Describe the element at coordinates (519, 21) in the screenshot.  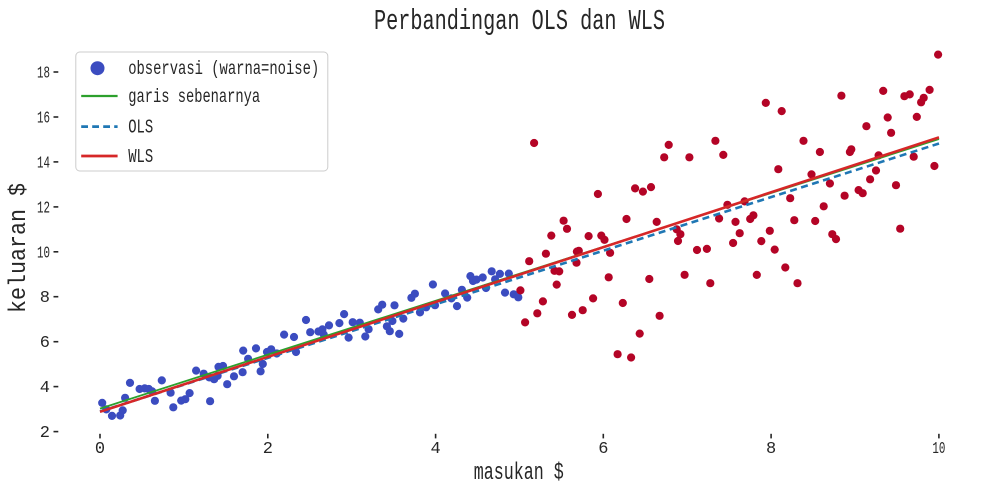
I see `svg-text: Perbandingan OLS dan WLS` at that location.